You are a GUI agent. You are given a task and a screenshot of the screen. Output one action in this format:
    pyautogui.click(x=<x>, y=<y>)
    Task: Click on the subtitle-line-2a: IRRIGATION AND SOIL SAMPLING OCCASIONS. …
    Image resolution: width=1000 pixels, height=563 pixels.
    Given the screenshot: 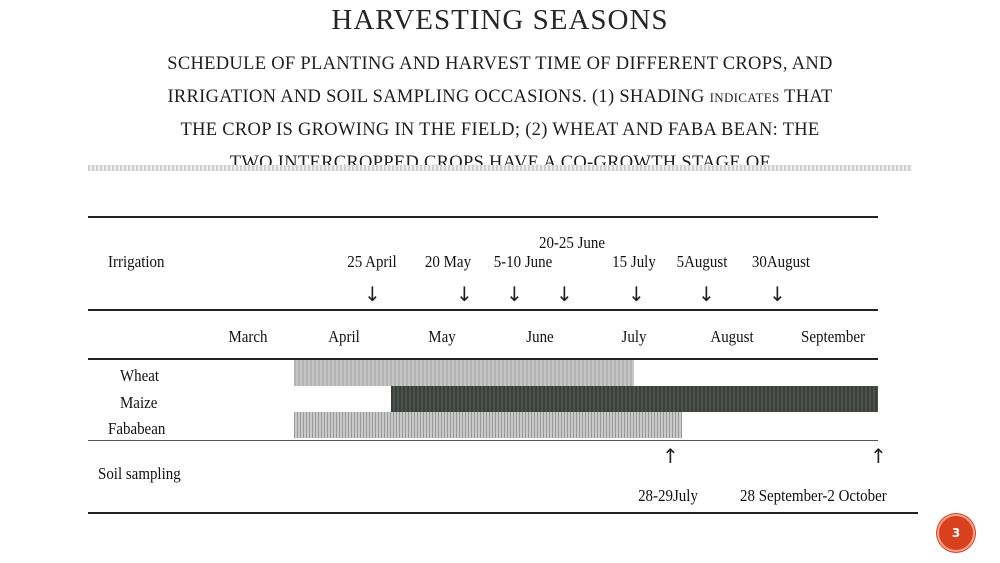 What is the action you would take?
    pyautogui.click(x=438, y=97)
    